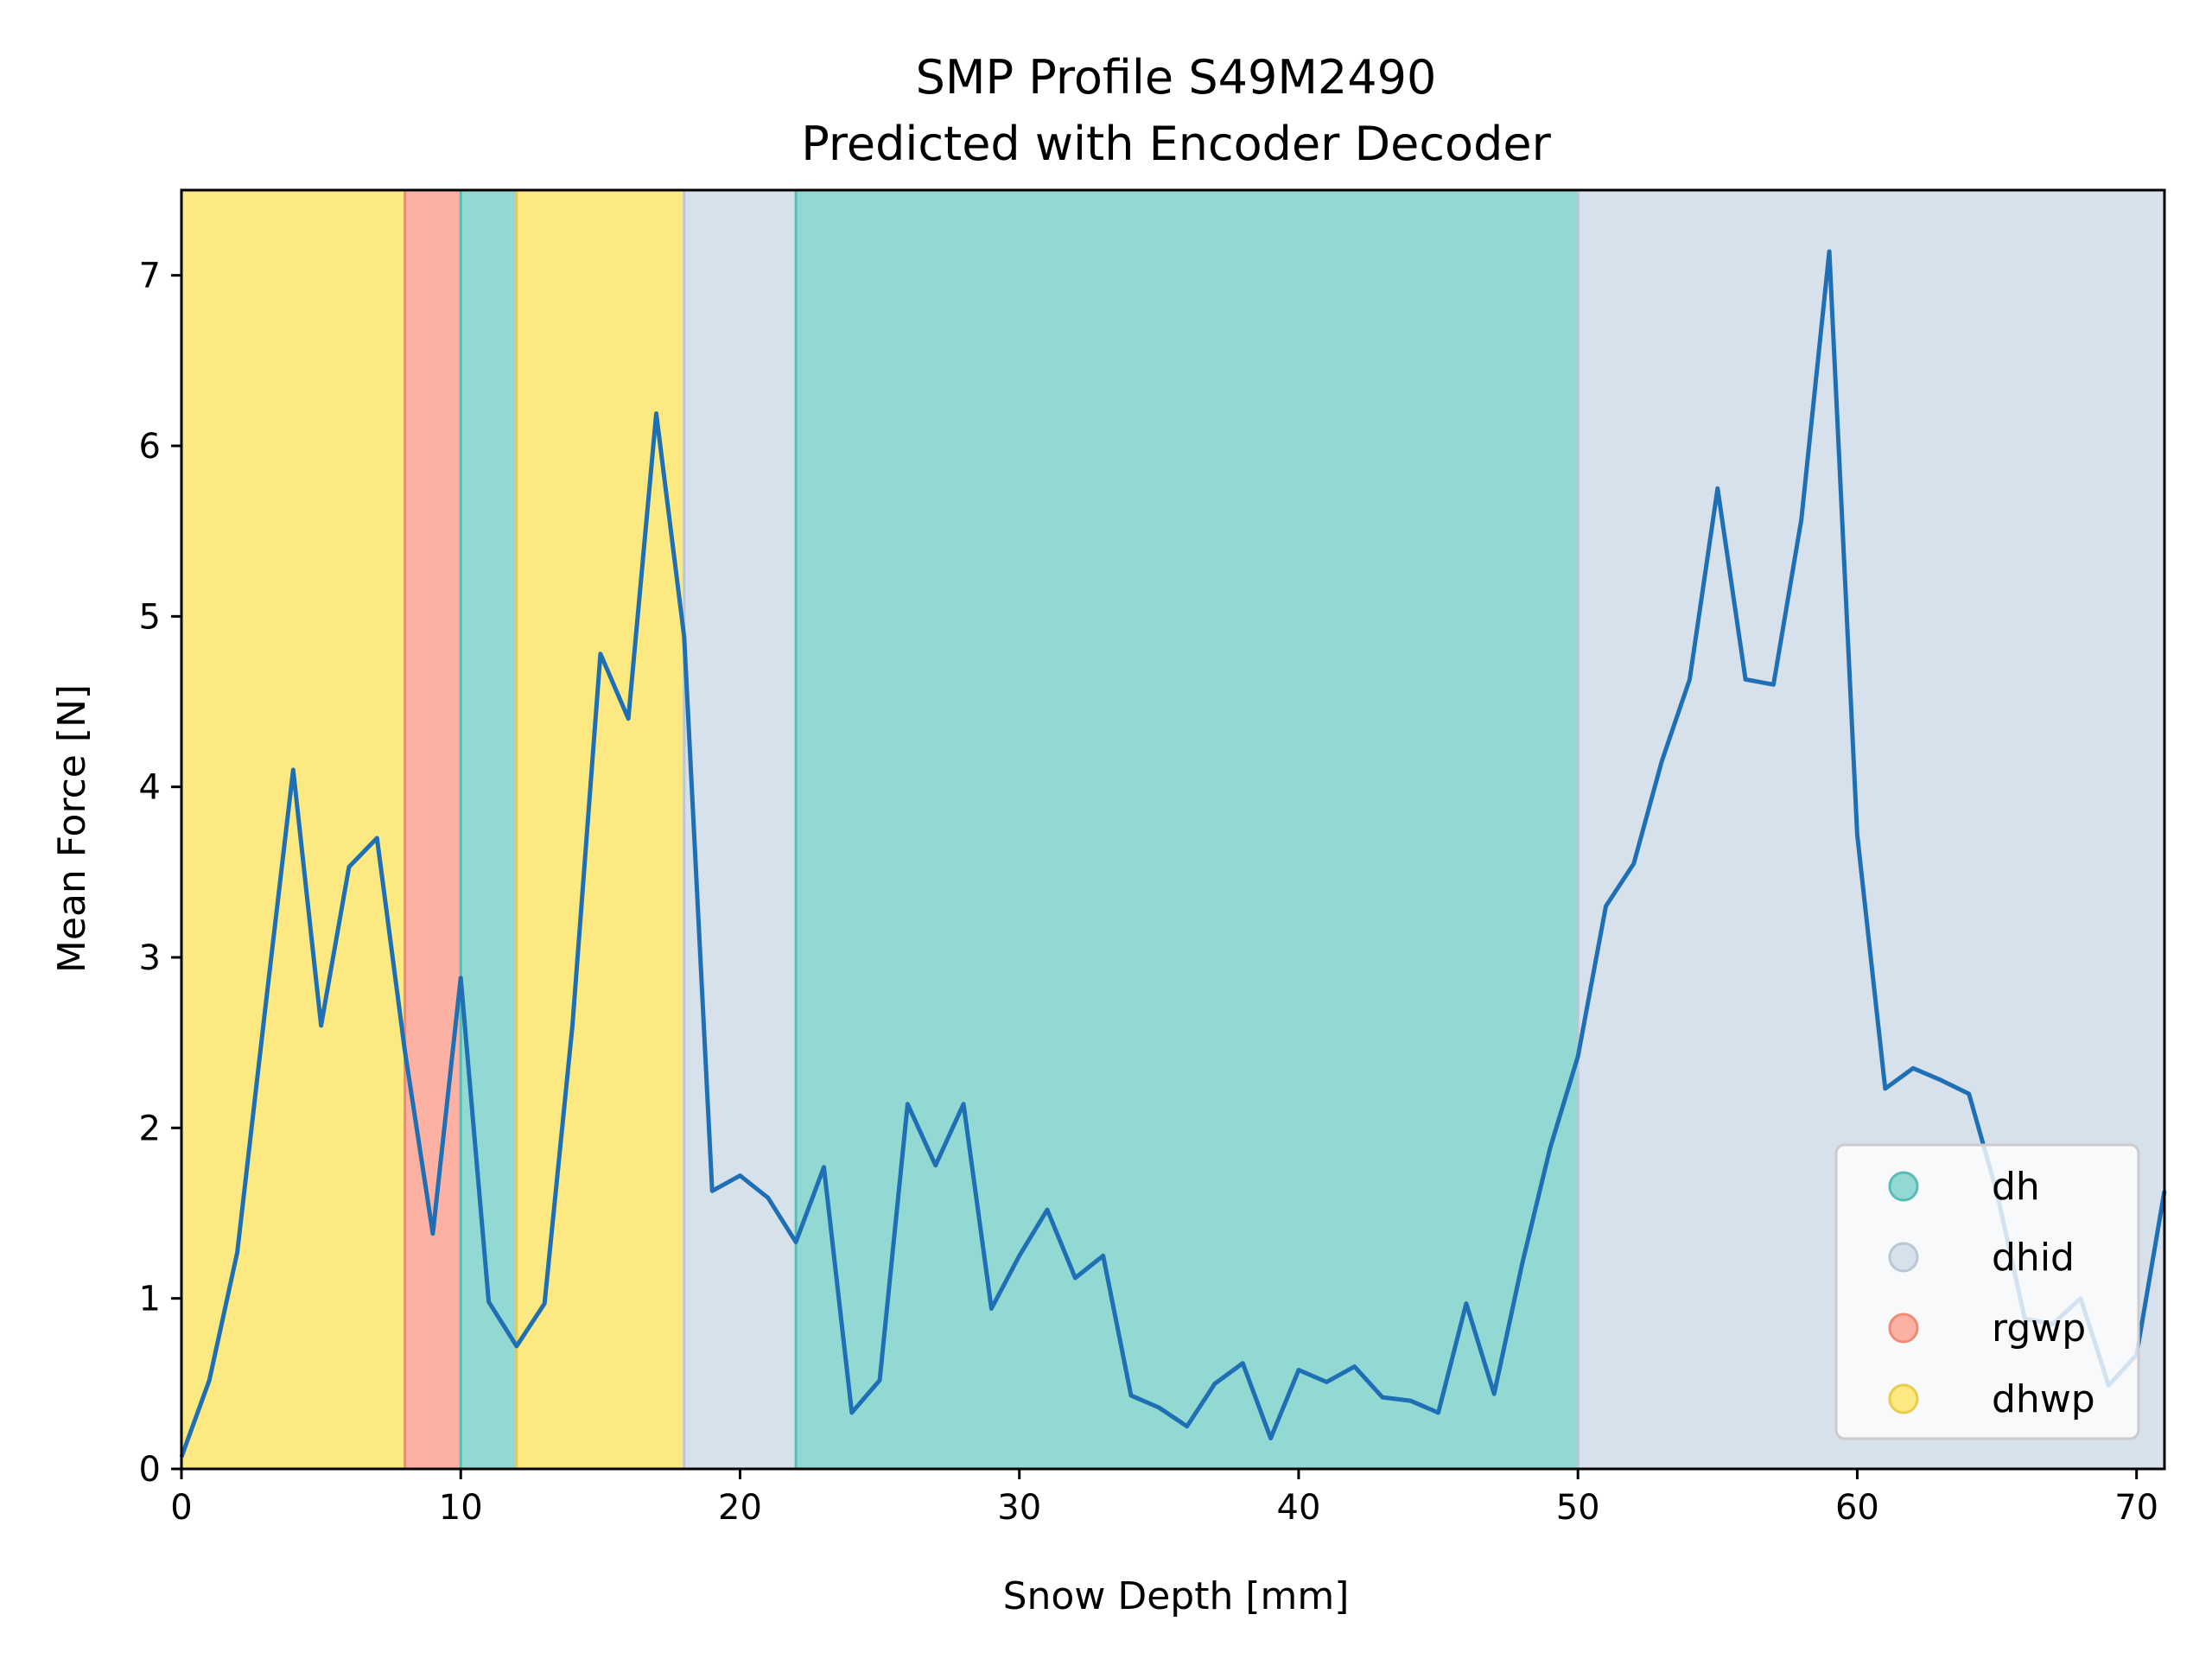 Image resolution: width=2212 pixels, height=1659 pixels. I want to click on x-tick-label: 50, so click(1578, 1508).